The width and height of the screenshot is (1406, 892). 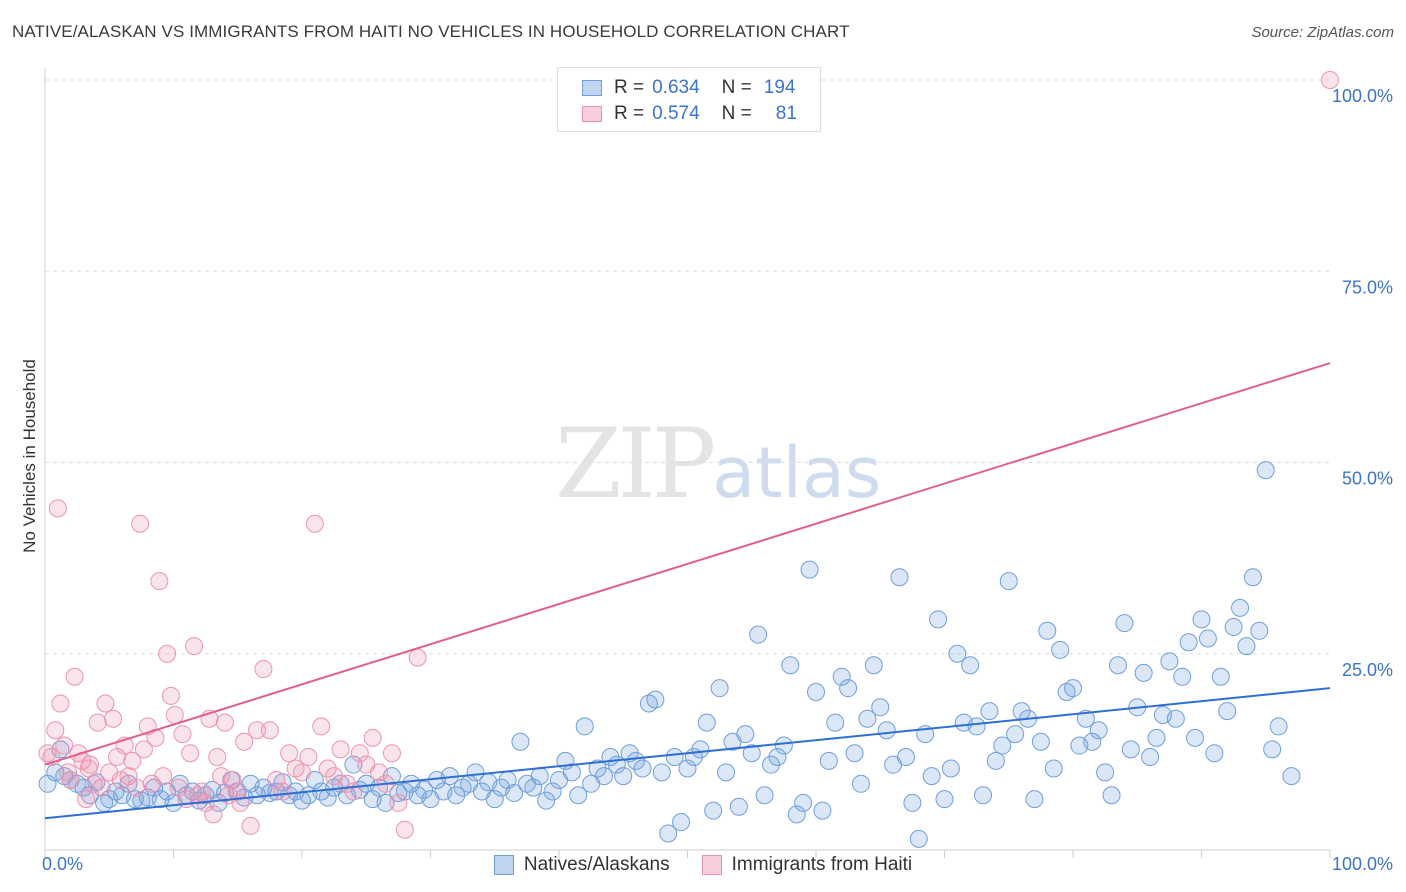 What do you see at coordinates (1367, 479) in the screenshot?
I see `y-tick-label: 50.0%` at bounding box center [1367, 479].